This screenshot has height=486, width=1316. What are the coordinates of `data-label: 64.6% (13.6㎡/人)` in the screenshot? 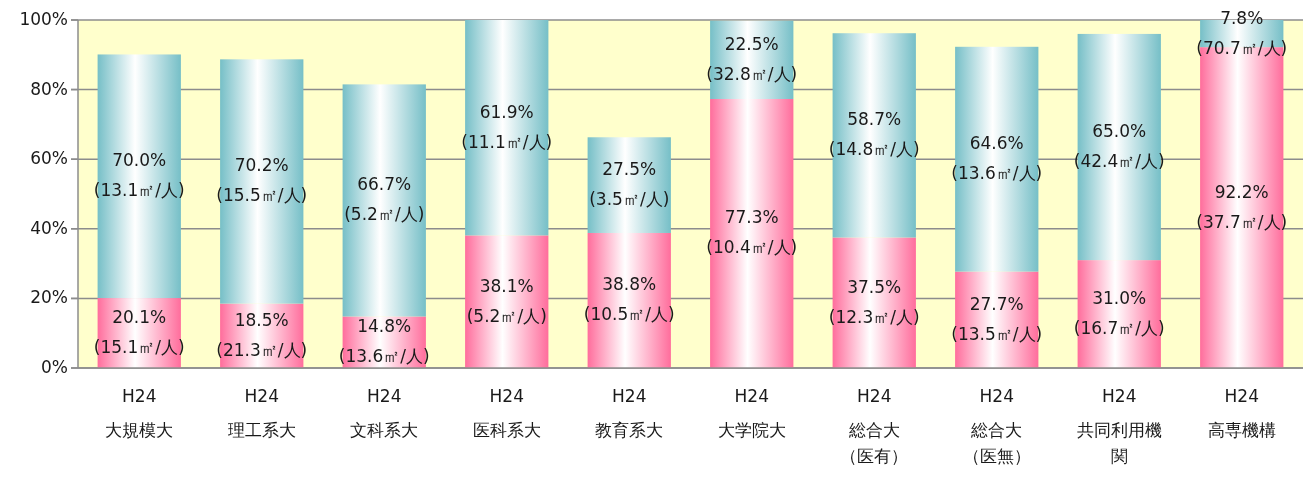 It's located at (997, 158).